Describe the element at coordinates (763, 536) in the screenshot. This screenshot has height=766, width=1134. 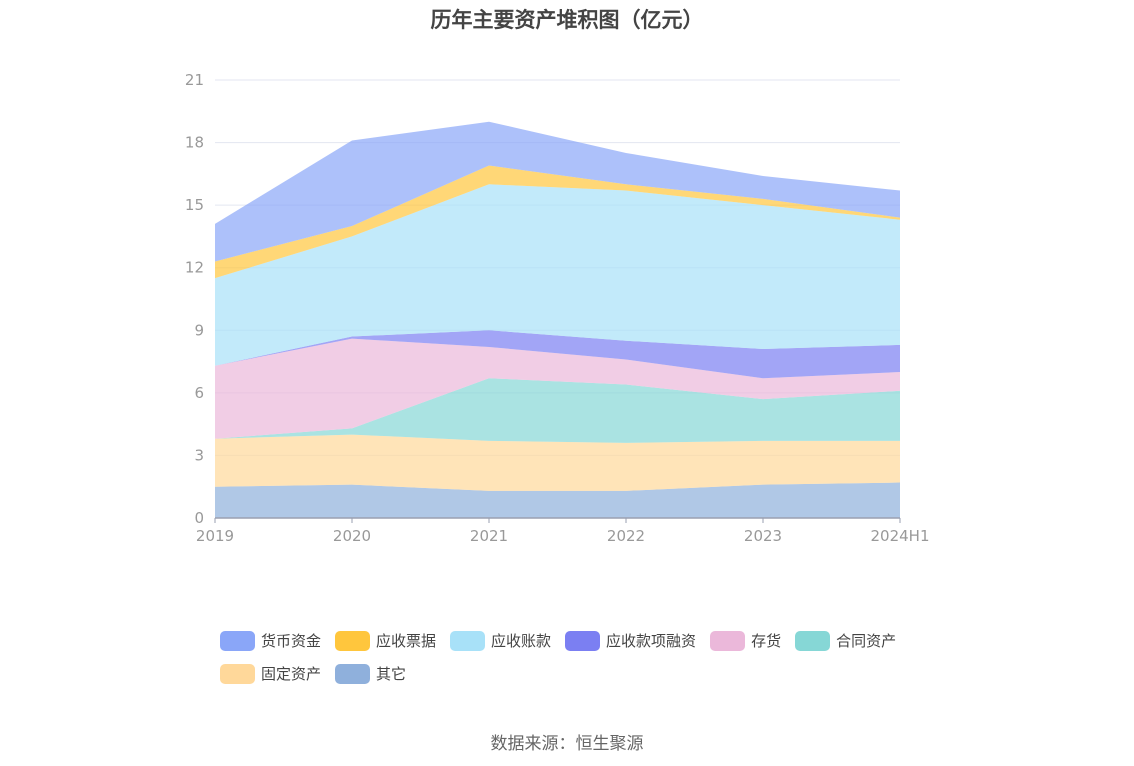
I see `x-tick-label: 2023` at that location.